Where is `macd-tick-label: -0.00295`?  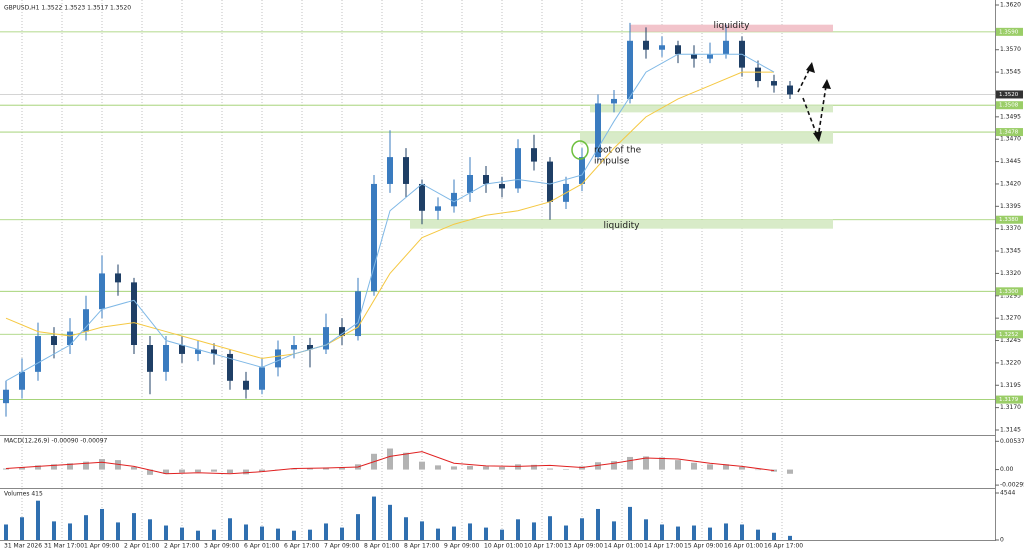
macd-tick-label: -0.00295 is located at coordinates (1012, 485).